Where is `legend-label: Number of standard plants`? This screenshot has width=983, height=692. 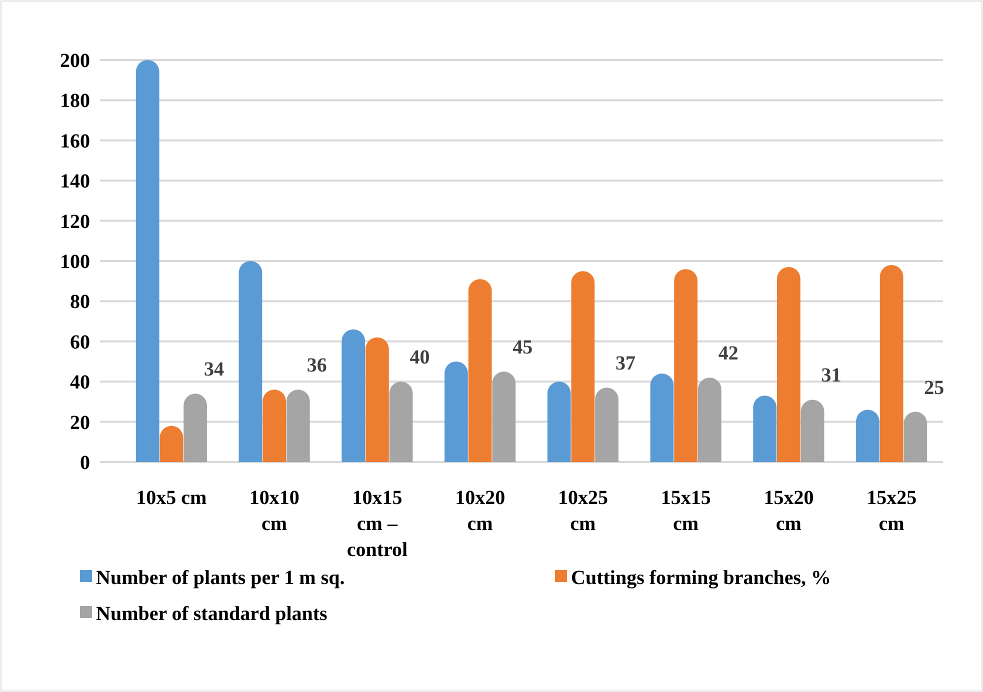 legend-label: Number of standard plants is located at coordinates (212, 614).